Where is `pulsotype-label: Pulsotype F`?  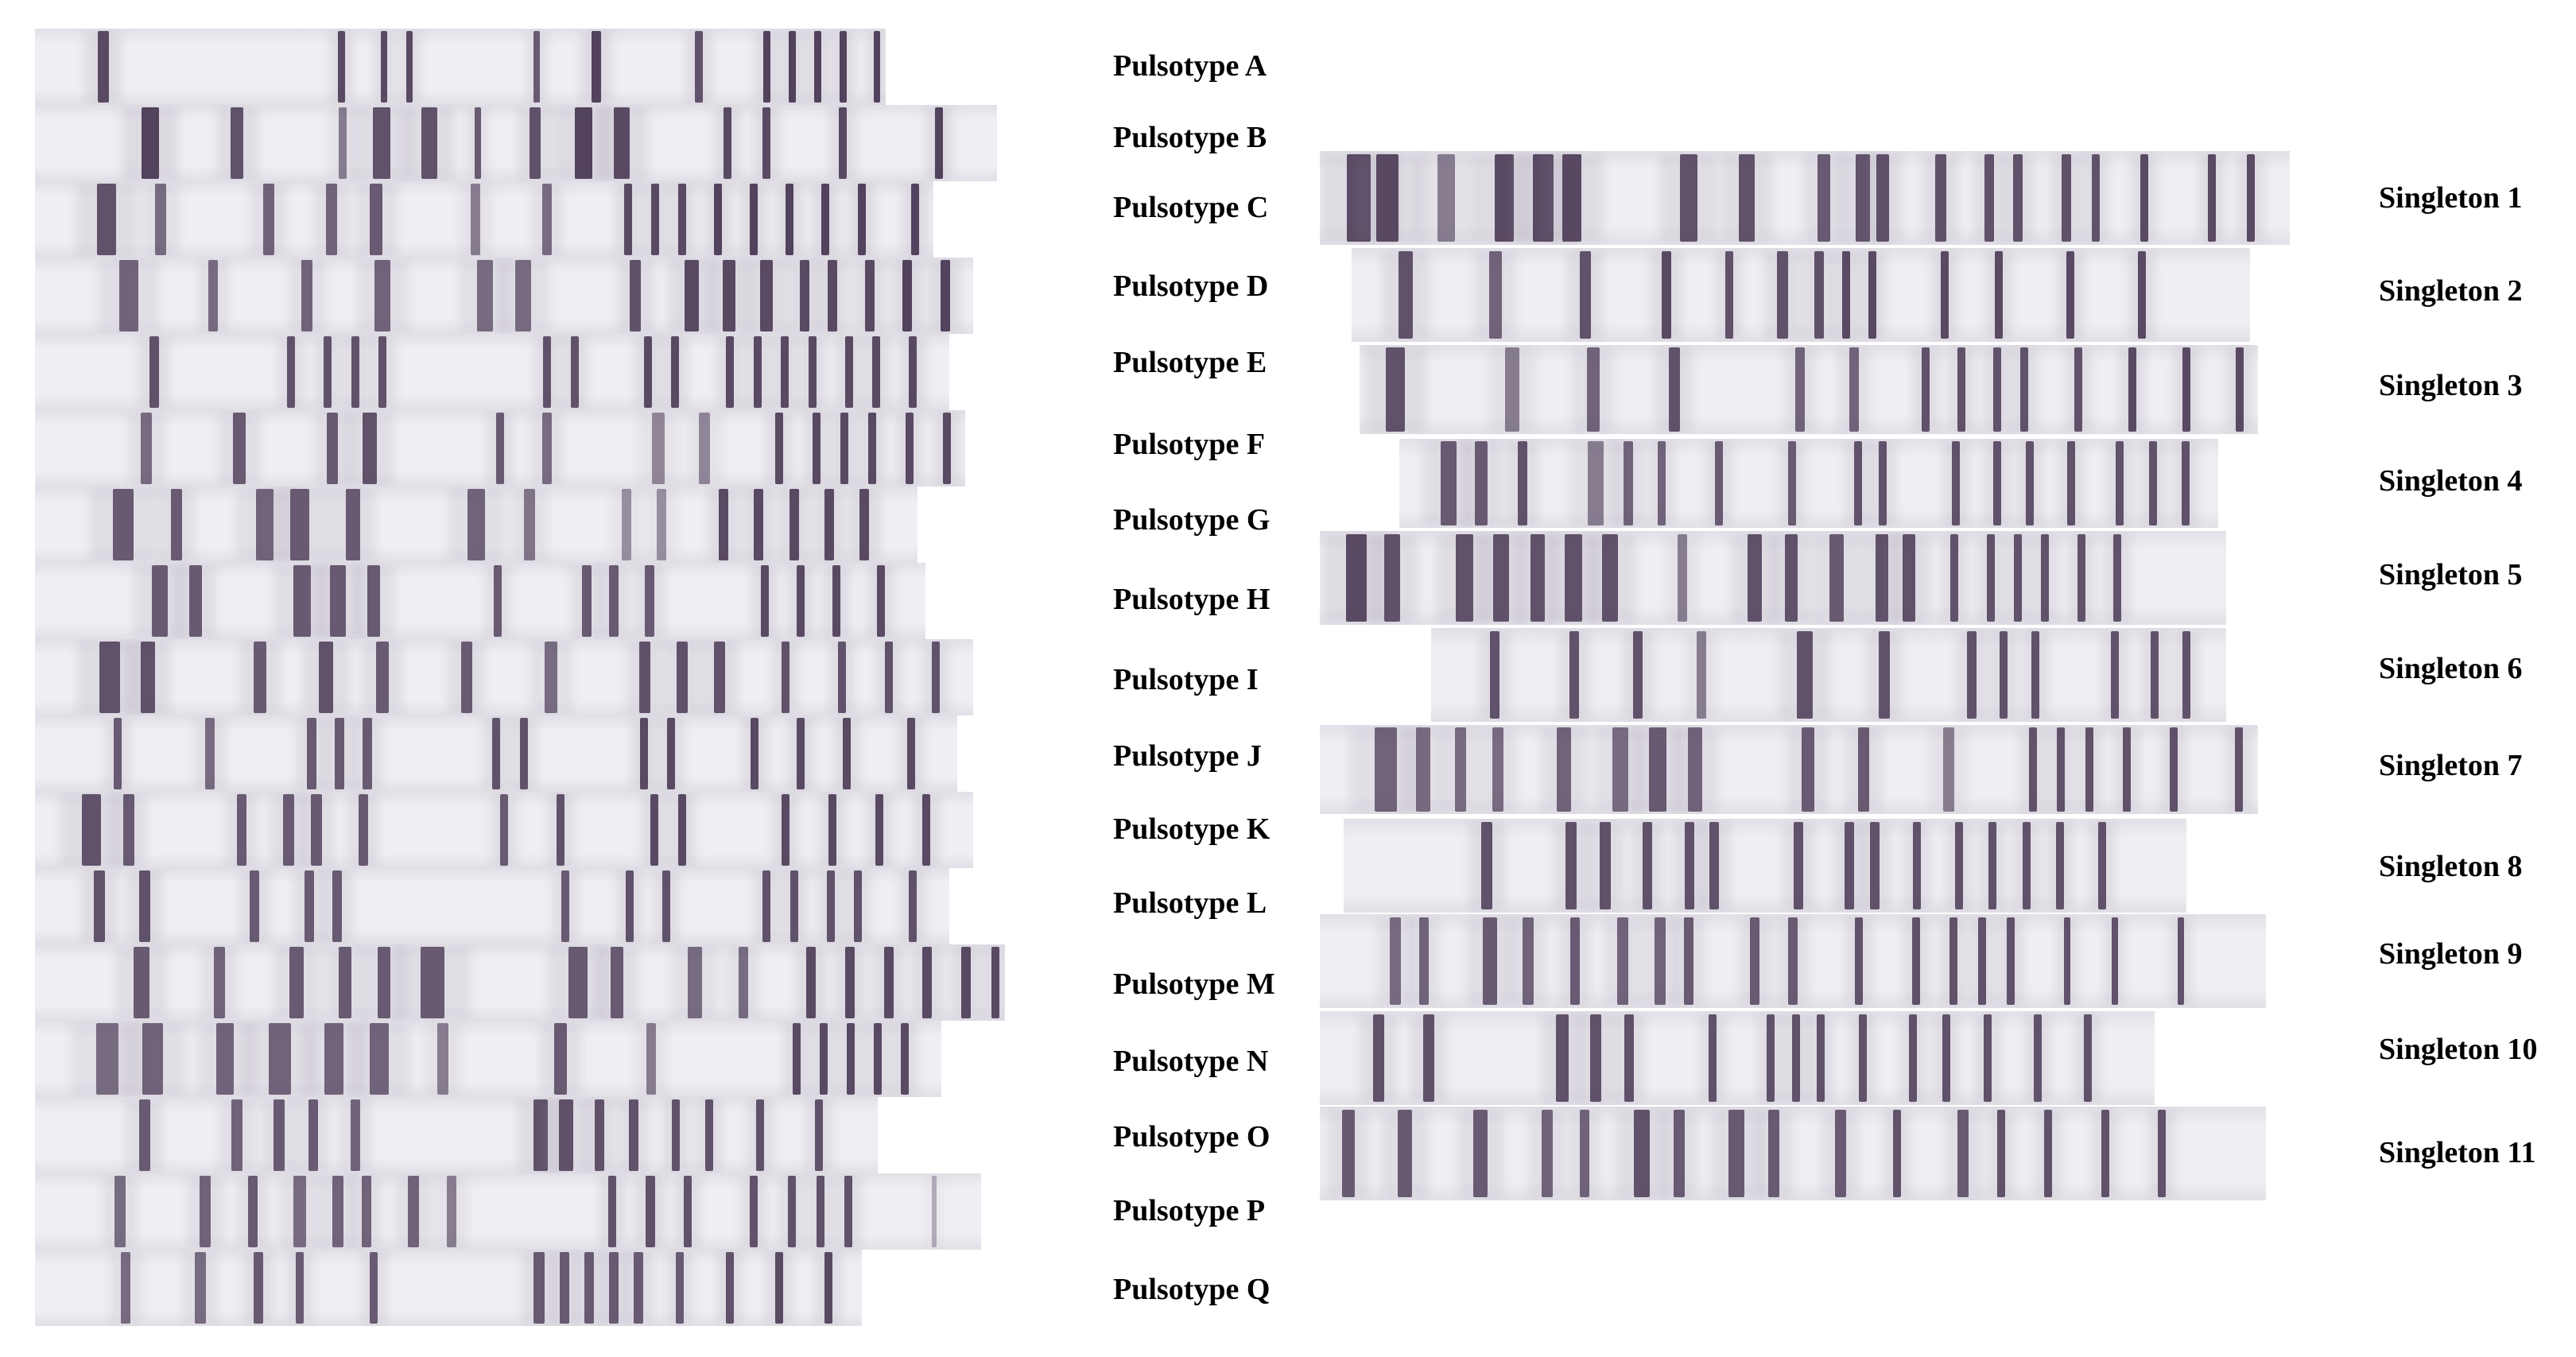
pulsotype-label: Pulsotype F is located at coordinates (1189, 444).